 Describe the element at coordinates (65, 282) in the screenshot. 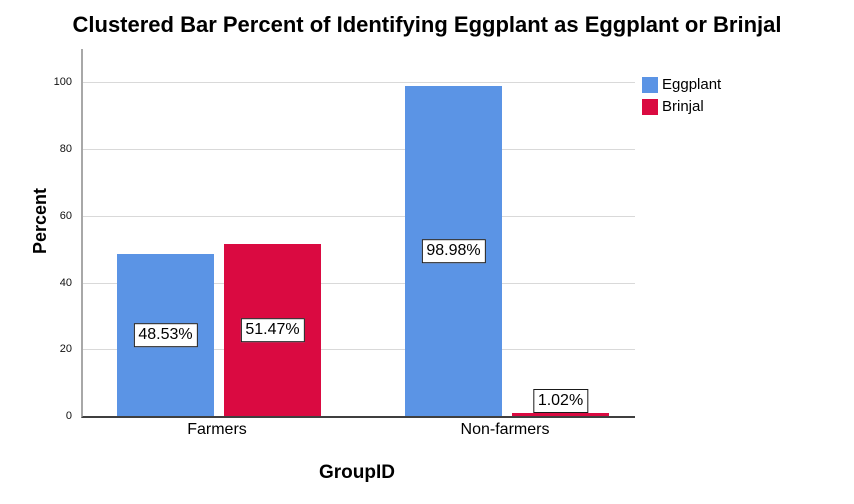

I see `y-tick-label: 40` at that location.